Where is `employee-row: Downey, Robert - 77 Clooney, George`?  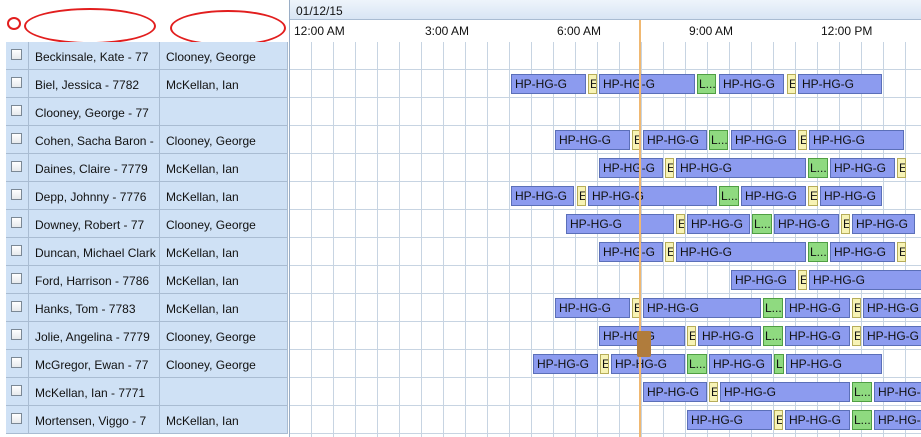 employee-row: Downey, Robert - 77 Clooney, George is located at coordinates (144, 224).